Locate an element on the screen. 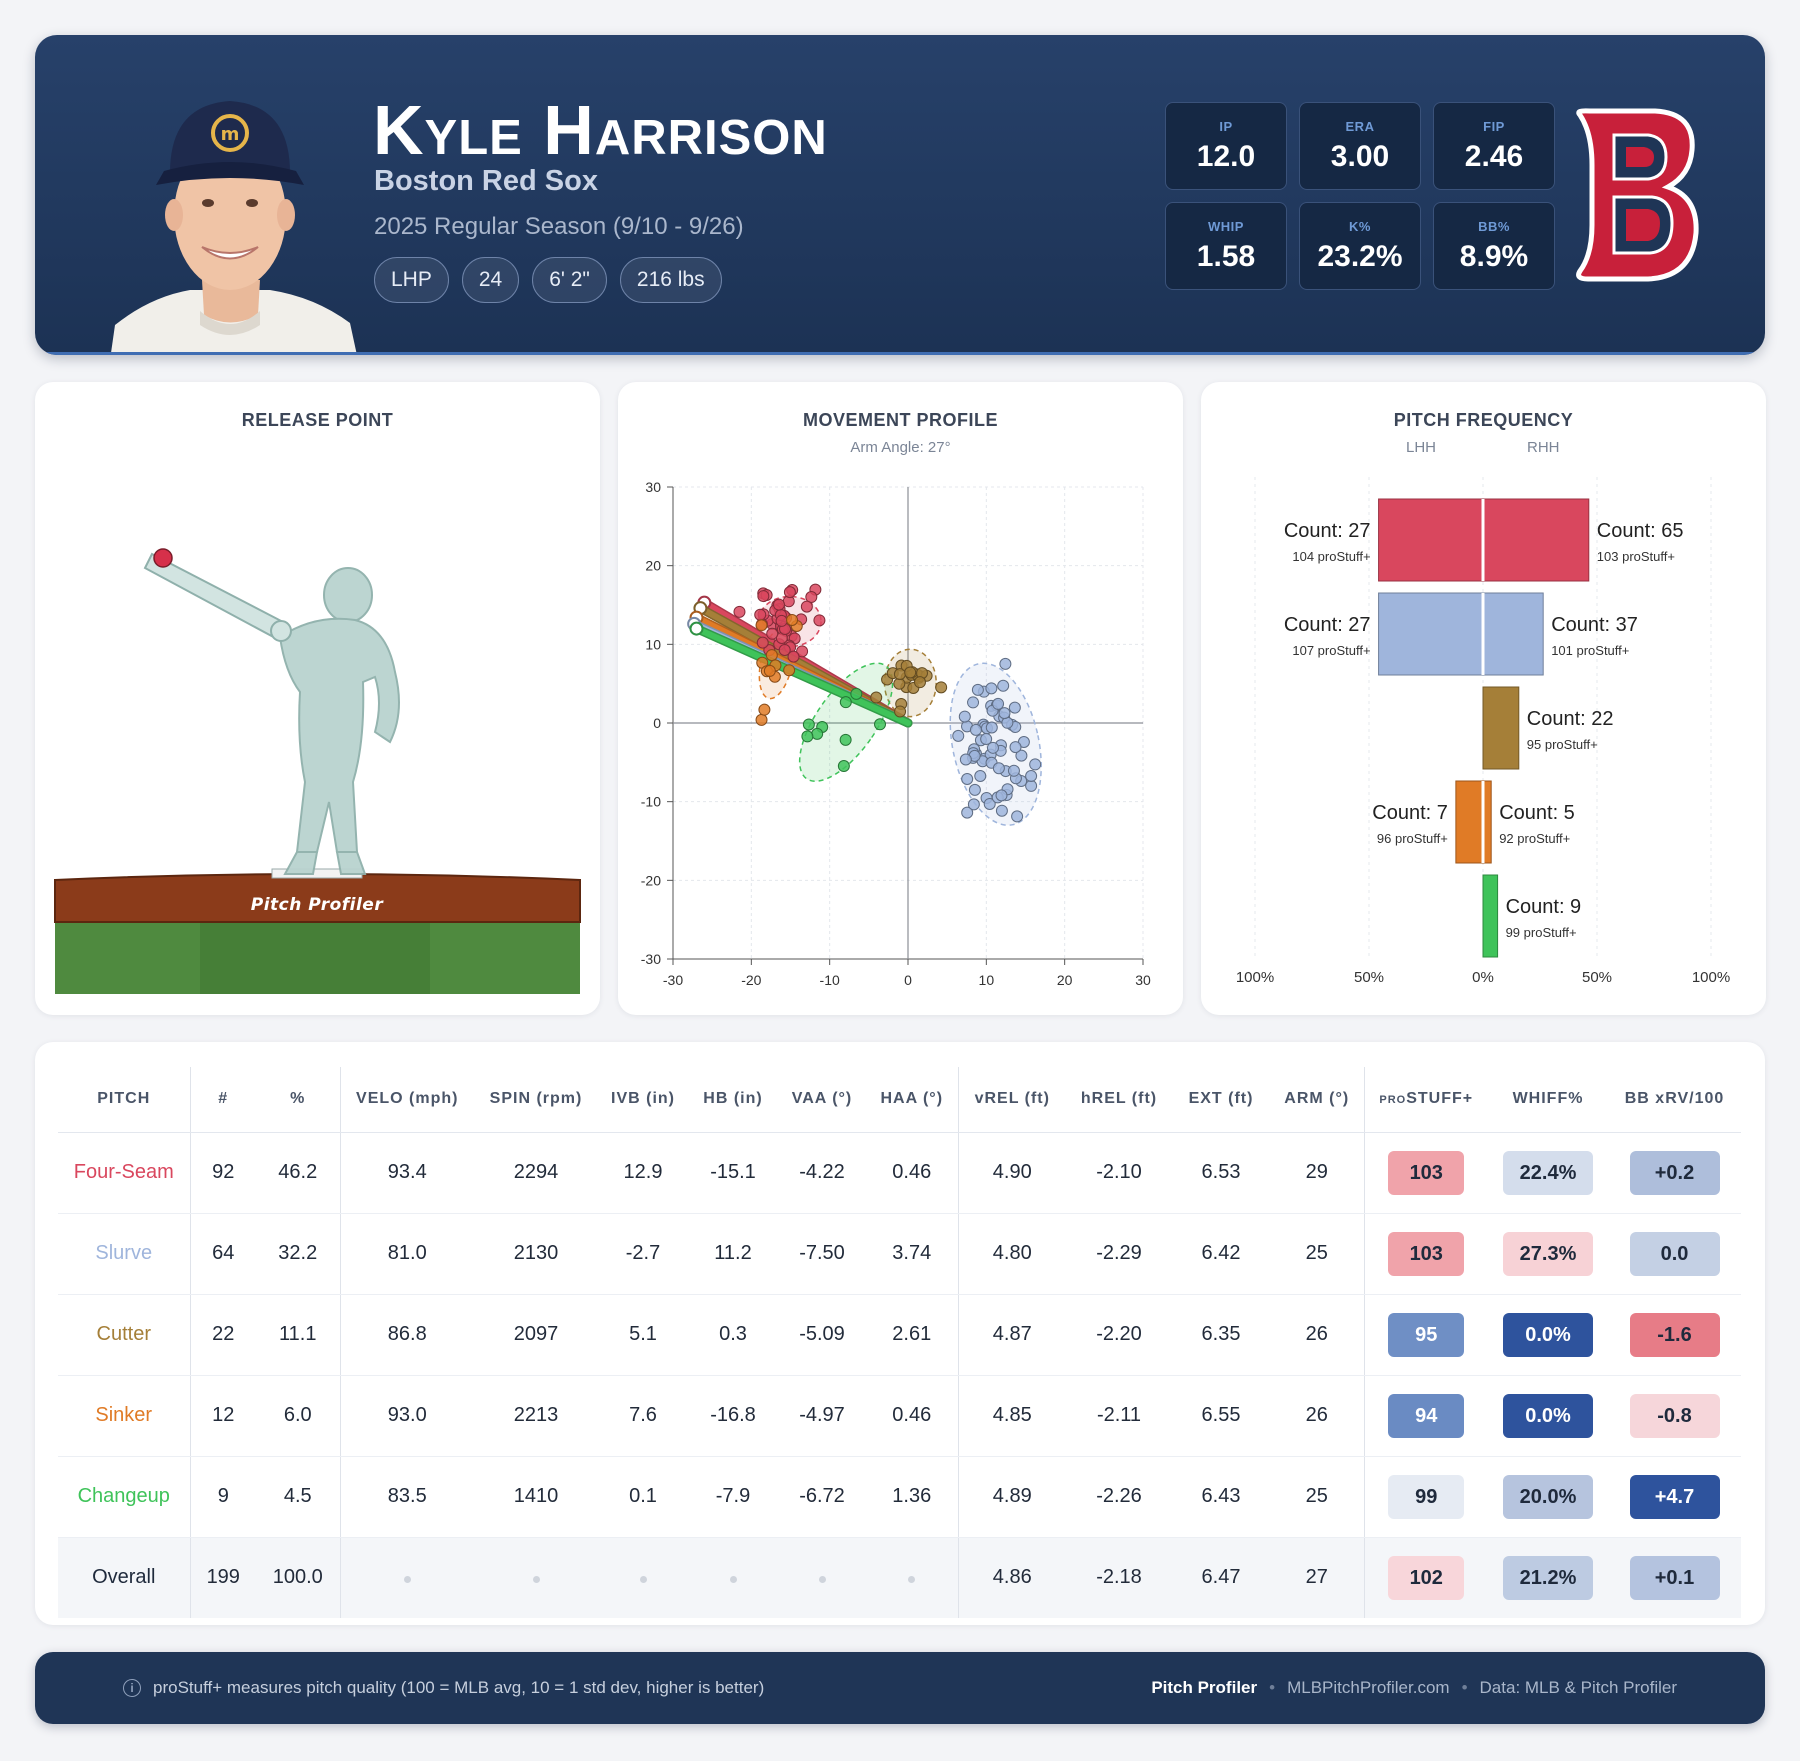 This screenshot has height=1761, width=1800. cell-velo: 81.0 is located at coordinates (407, 1254).